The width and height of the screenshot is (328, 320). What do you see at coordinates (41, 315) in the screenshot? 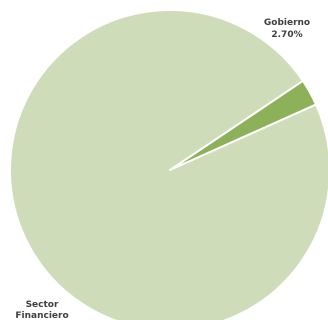
I see `slice-label-sector-financiero-line2: Financiero` at bounding box center [41, 315].